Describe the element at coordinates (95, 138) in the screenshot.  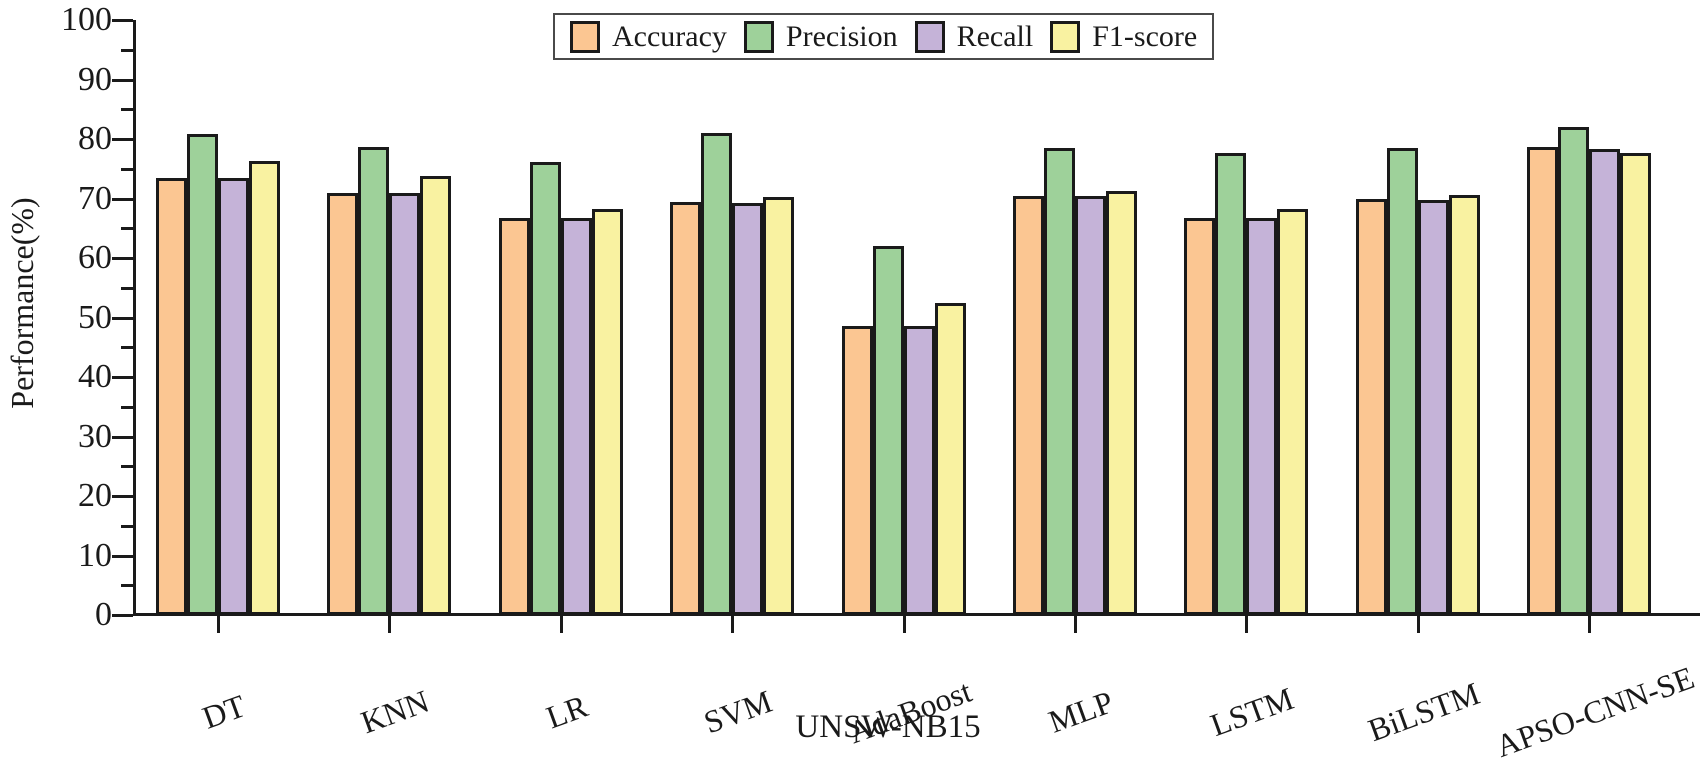
I see `y-tick-label: 80` at that location.